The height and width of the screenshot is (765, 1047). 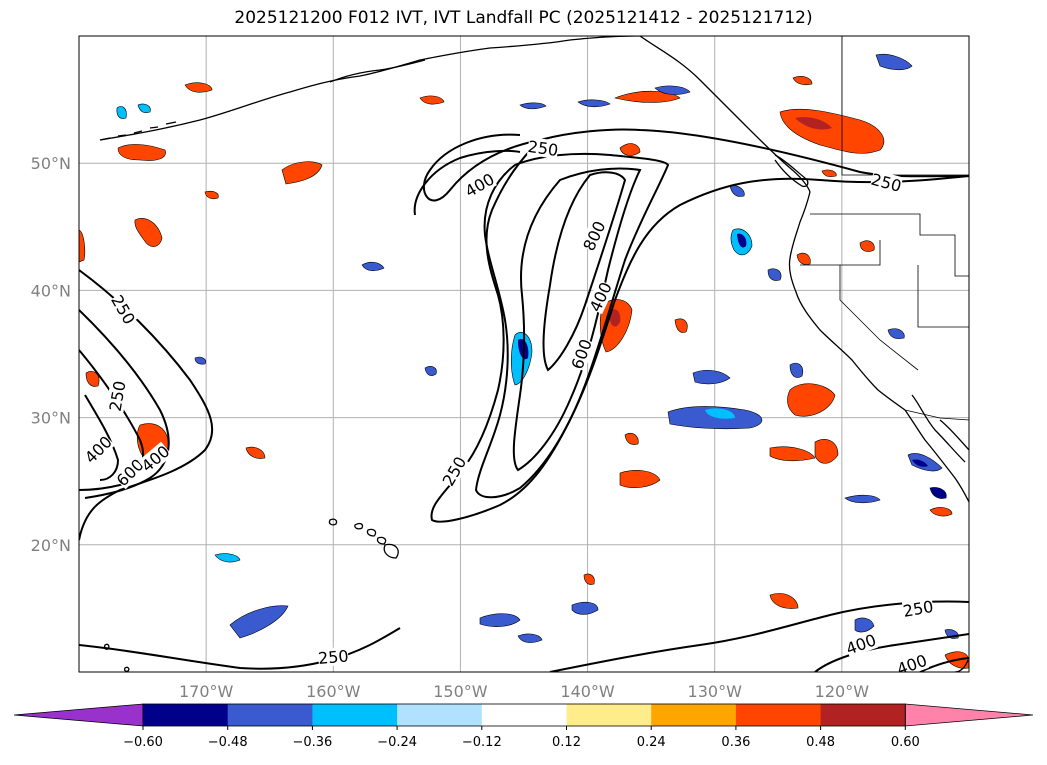 What do you see at coordinates (228, 742) in the screenshot?
I see `colorbar-tick-label: −0.48` at bounding box center [228, 742].